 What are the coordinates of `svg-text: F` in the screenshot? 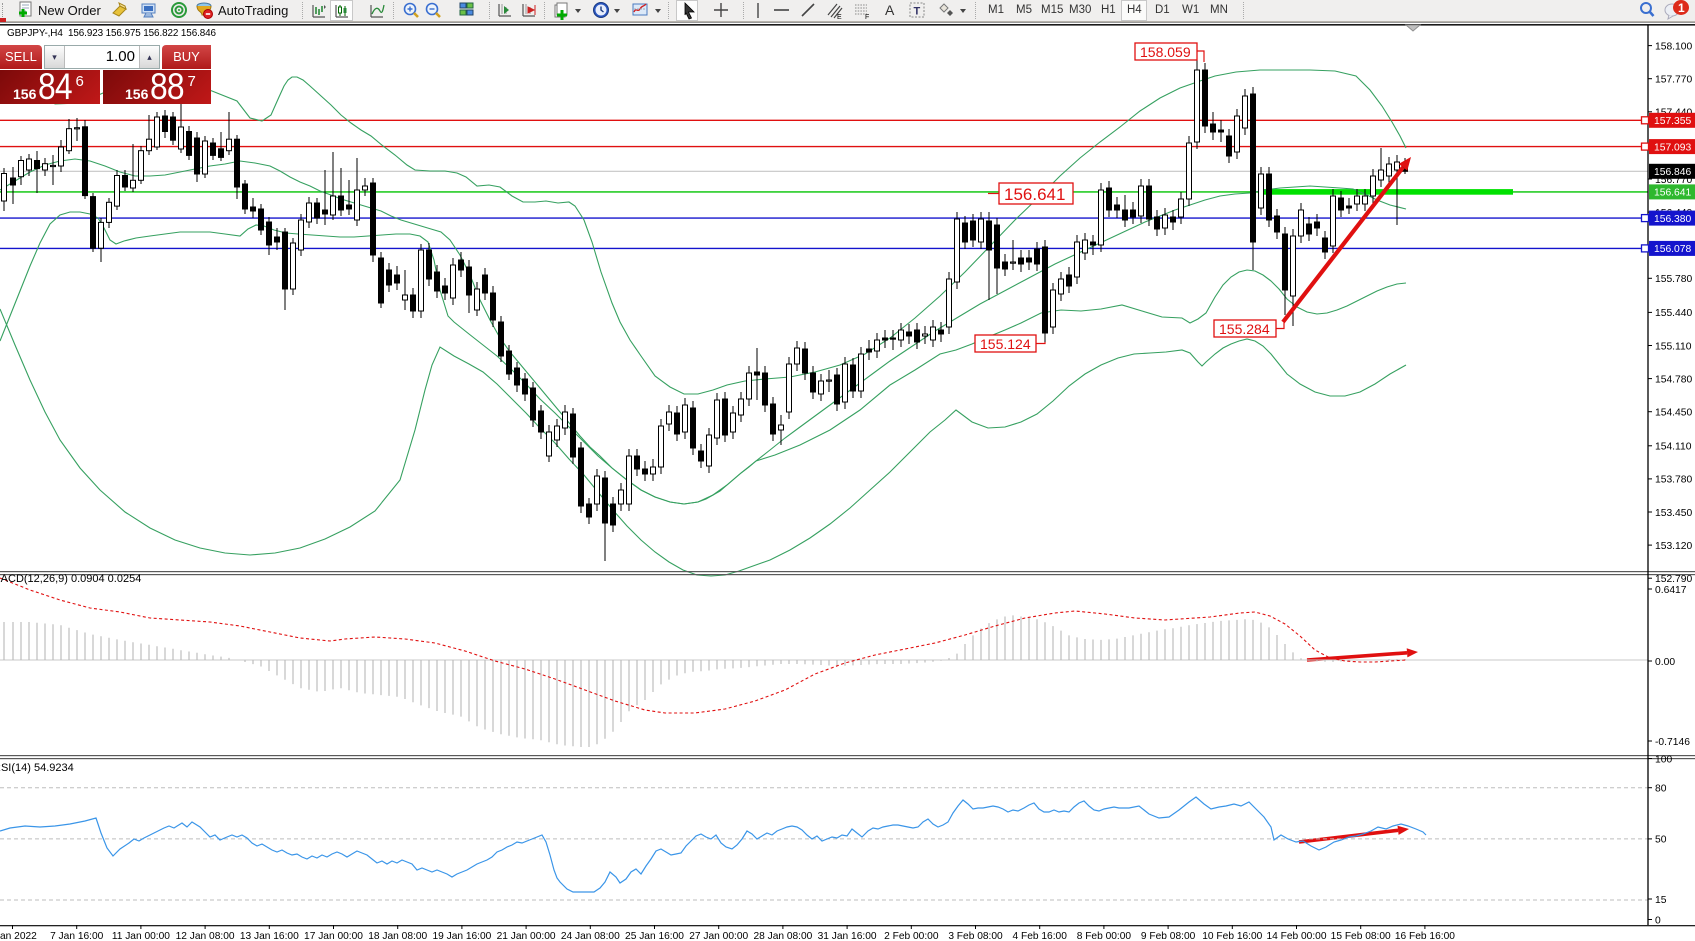 It's located at (867, 17).